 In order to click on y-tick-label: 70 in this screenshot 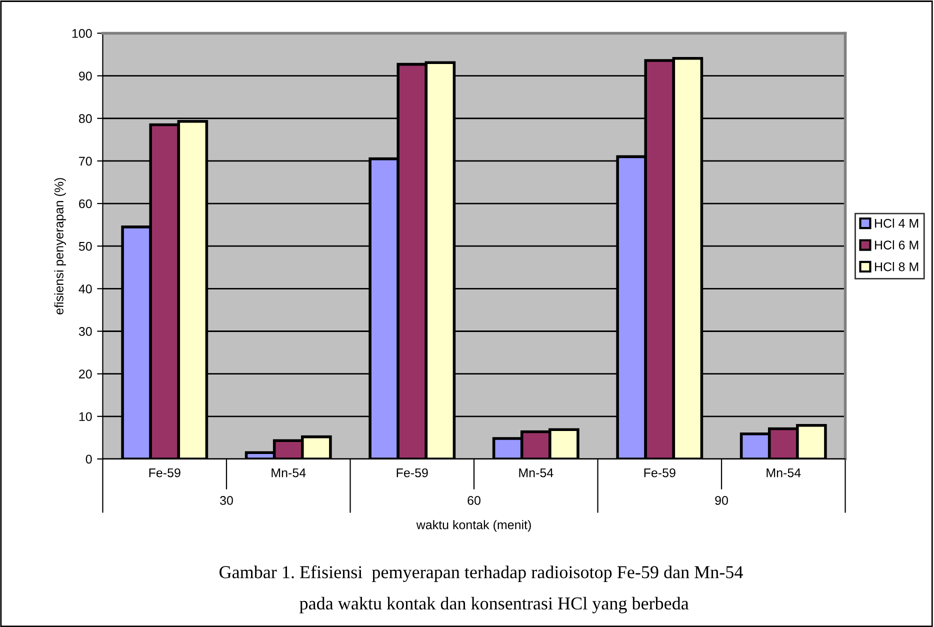, I will do `click(85, 161)`.